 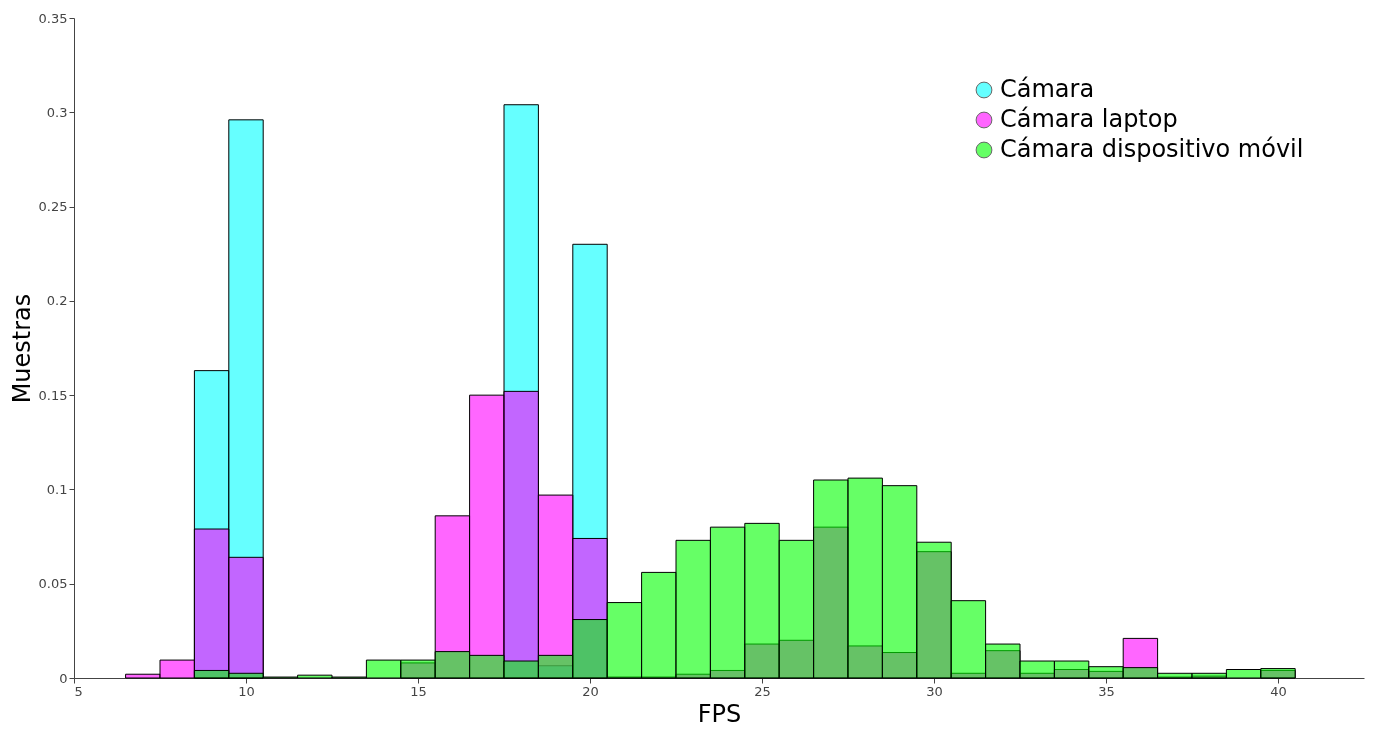 I want to click on x-tick-label: 30, so click(x=934, y=691).